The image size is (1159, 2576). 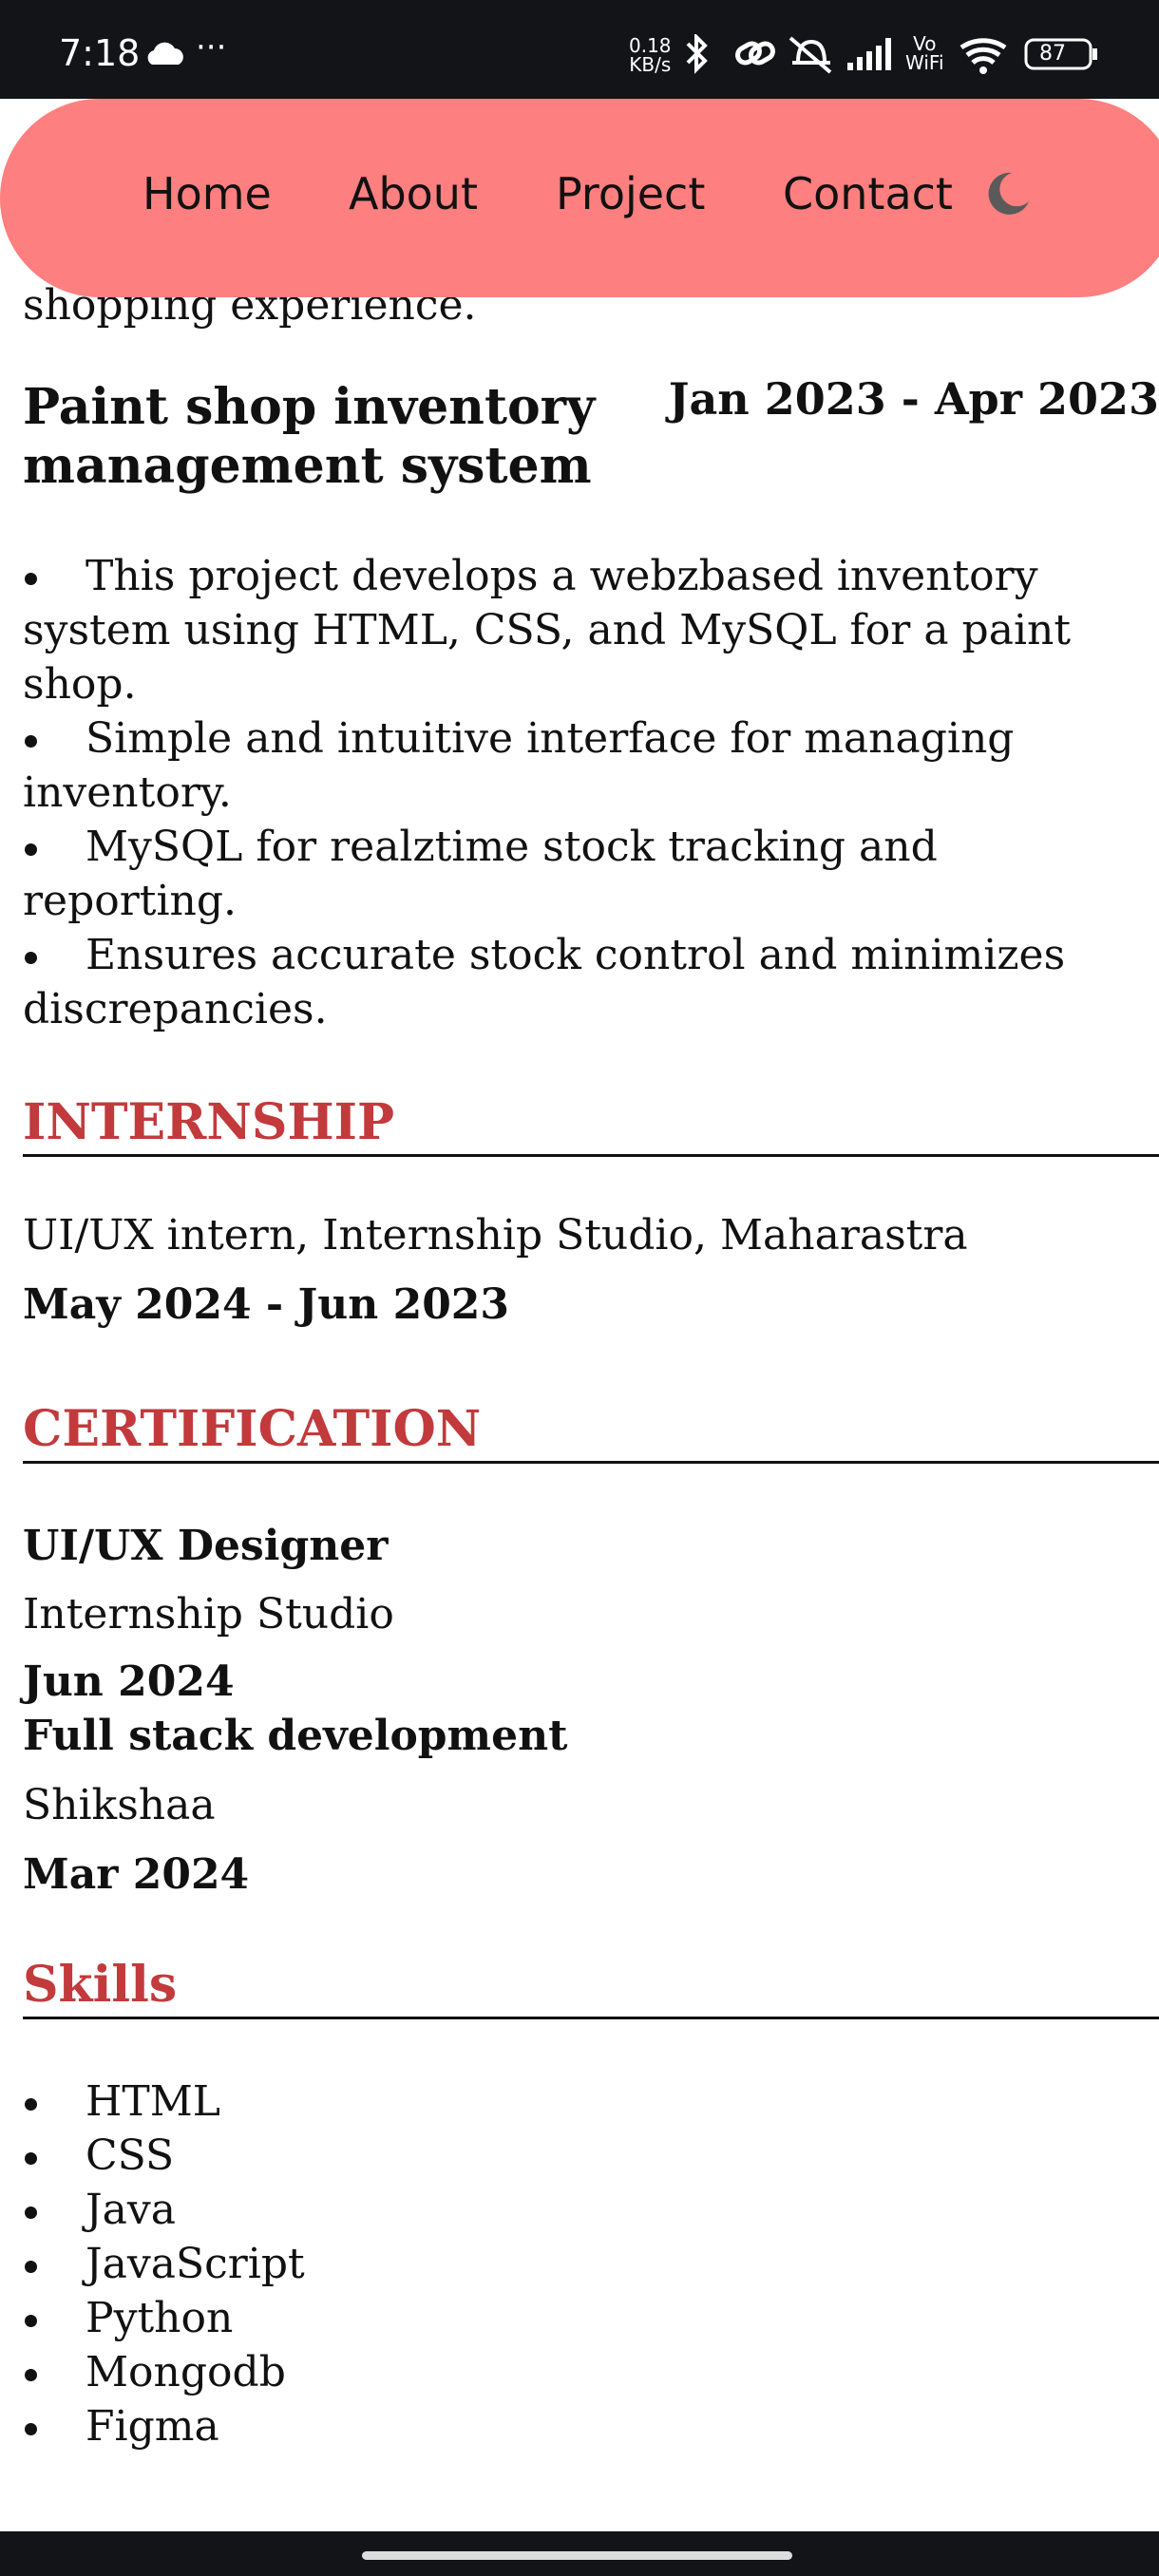 What do you see at coordinates (211, 47) in the screenshot?
I see `more-icon: ···` at bounding box center [211, 47].